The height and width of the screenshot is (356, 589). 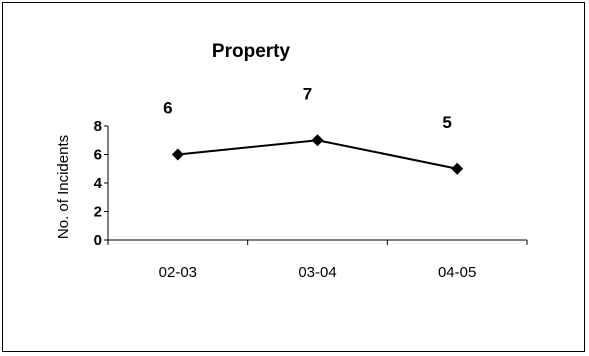 I want to click on data-label: 7, so click(x=307, y=93).